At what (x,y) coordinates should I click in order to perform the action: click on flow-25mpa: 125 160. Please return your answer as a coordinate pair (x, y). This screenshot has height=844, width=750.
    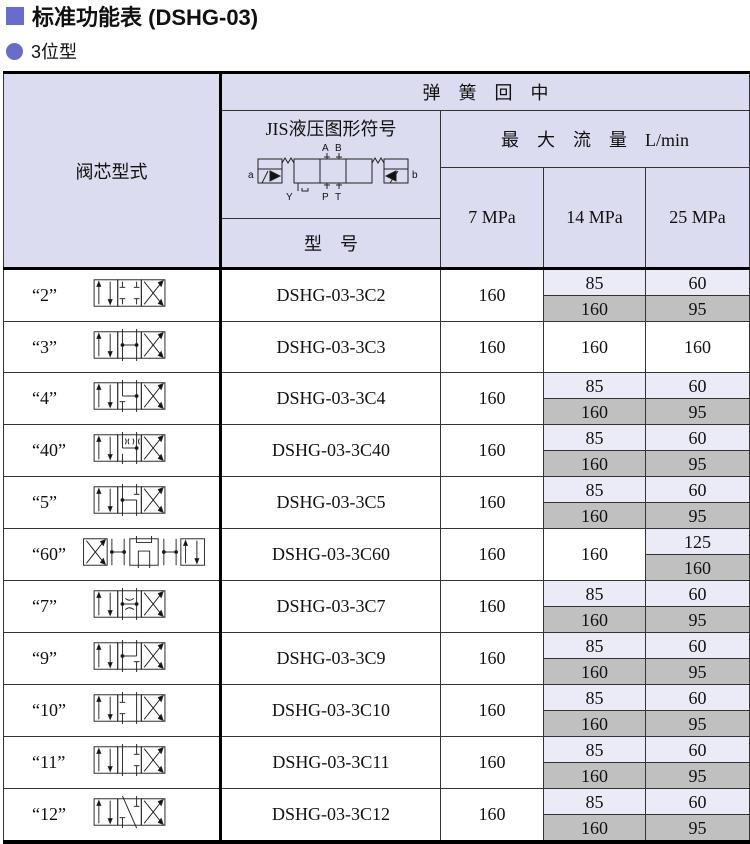
    Looking at the image, I should click on (697, 554).